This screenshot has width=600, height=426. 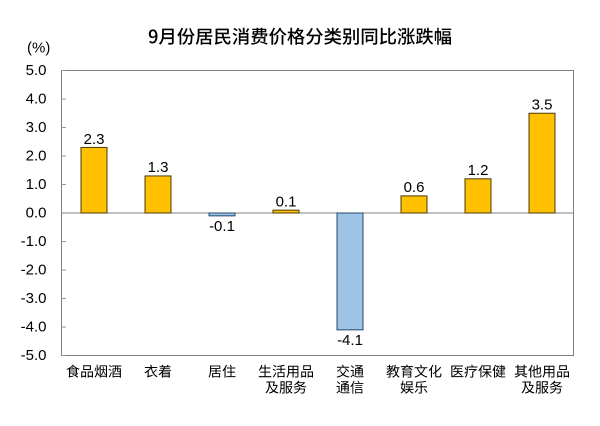 What do you see at coordinates (34, 355) in the screenshot?
I see `svg-text: -5.0` at bounding box center [34, 355].